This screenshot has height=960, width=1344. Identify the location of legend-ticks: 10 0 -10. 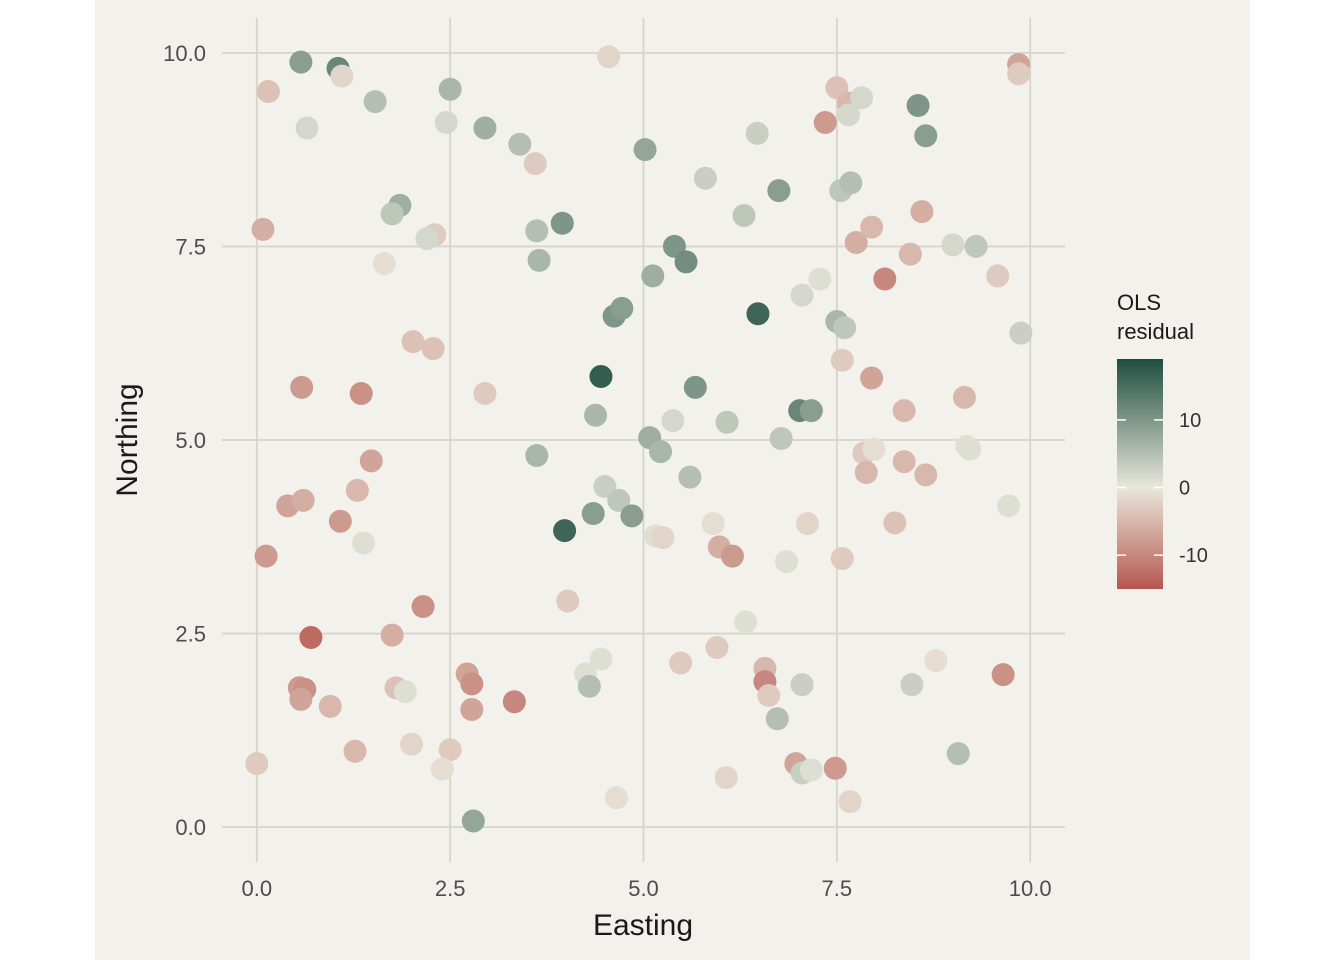
(1162, 488).